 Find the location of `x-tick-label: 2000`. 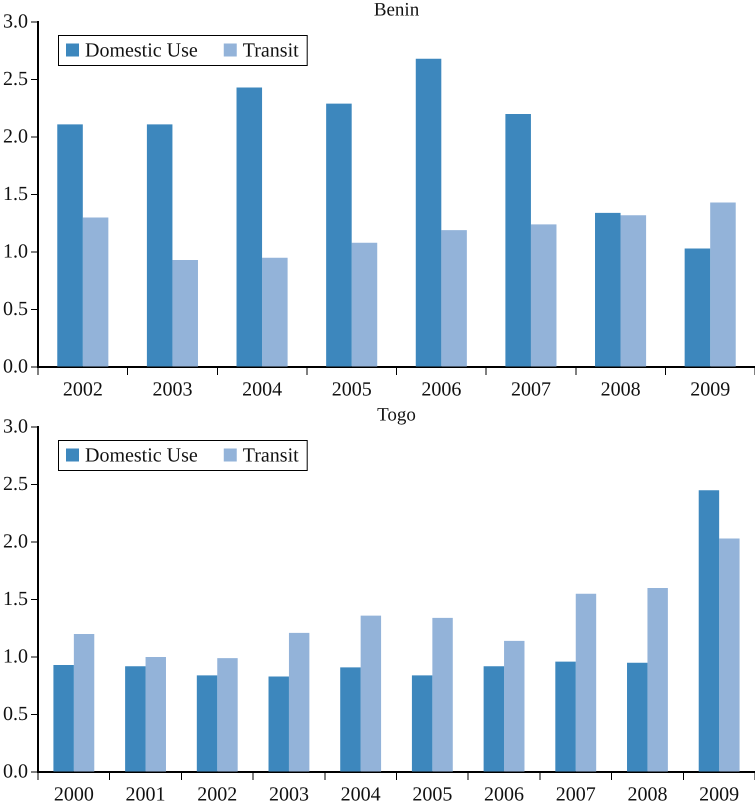

x-tick-label: 2000 is located at coordinates (74, 794).